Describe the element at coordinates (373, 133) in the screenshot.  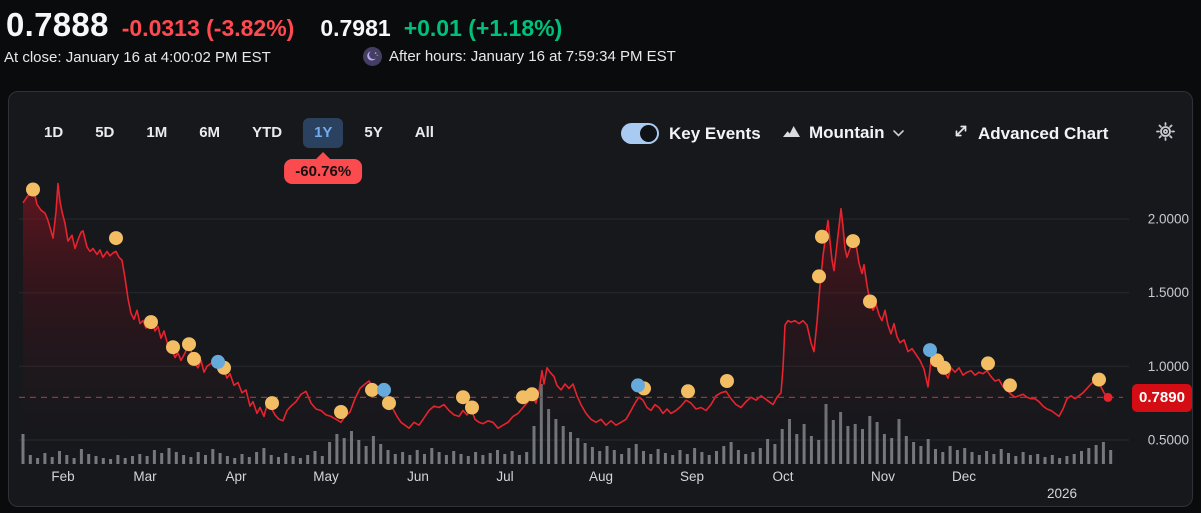
I see `range-button-5y: 5Y` at that location.